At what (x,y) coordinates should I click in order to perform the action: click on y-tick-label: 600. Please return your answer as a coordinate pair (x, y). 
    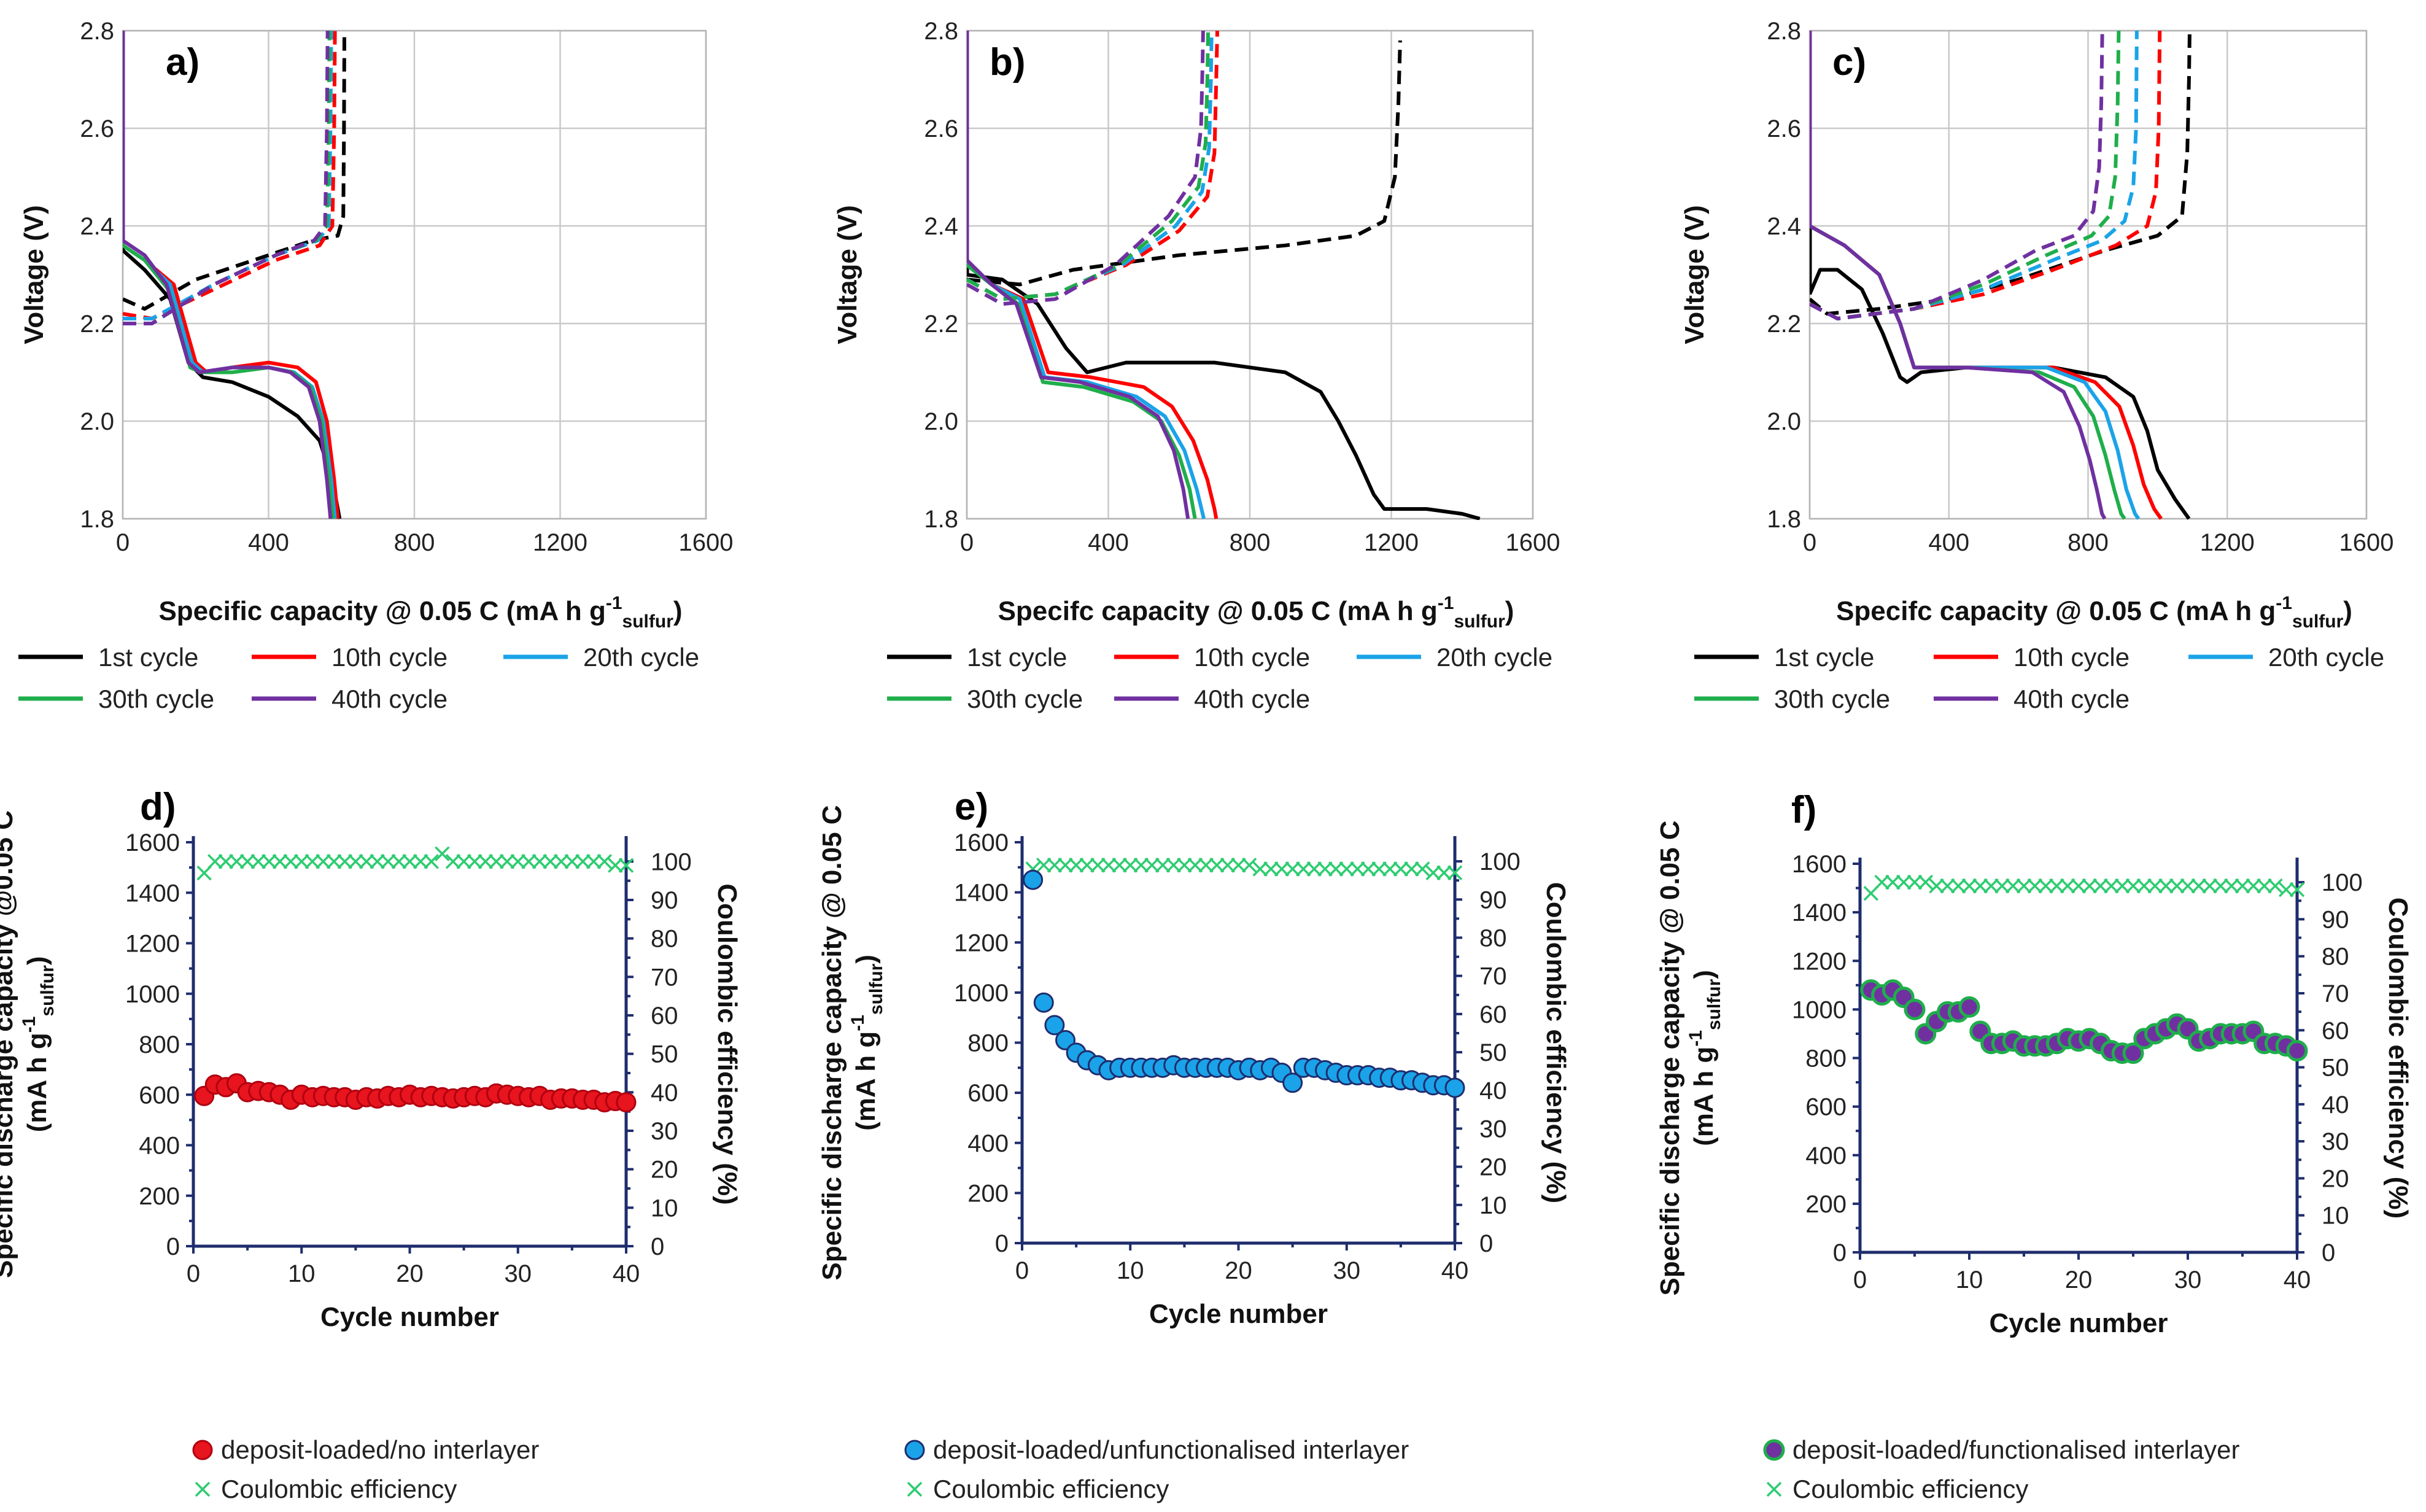
    Looking at the image, I should click on (988, 1093).